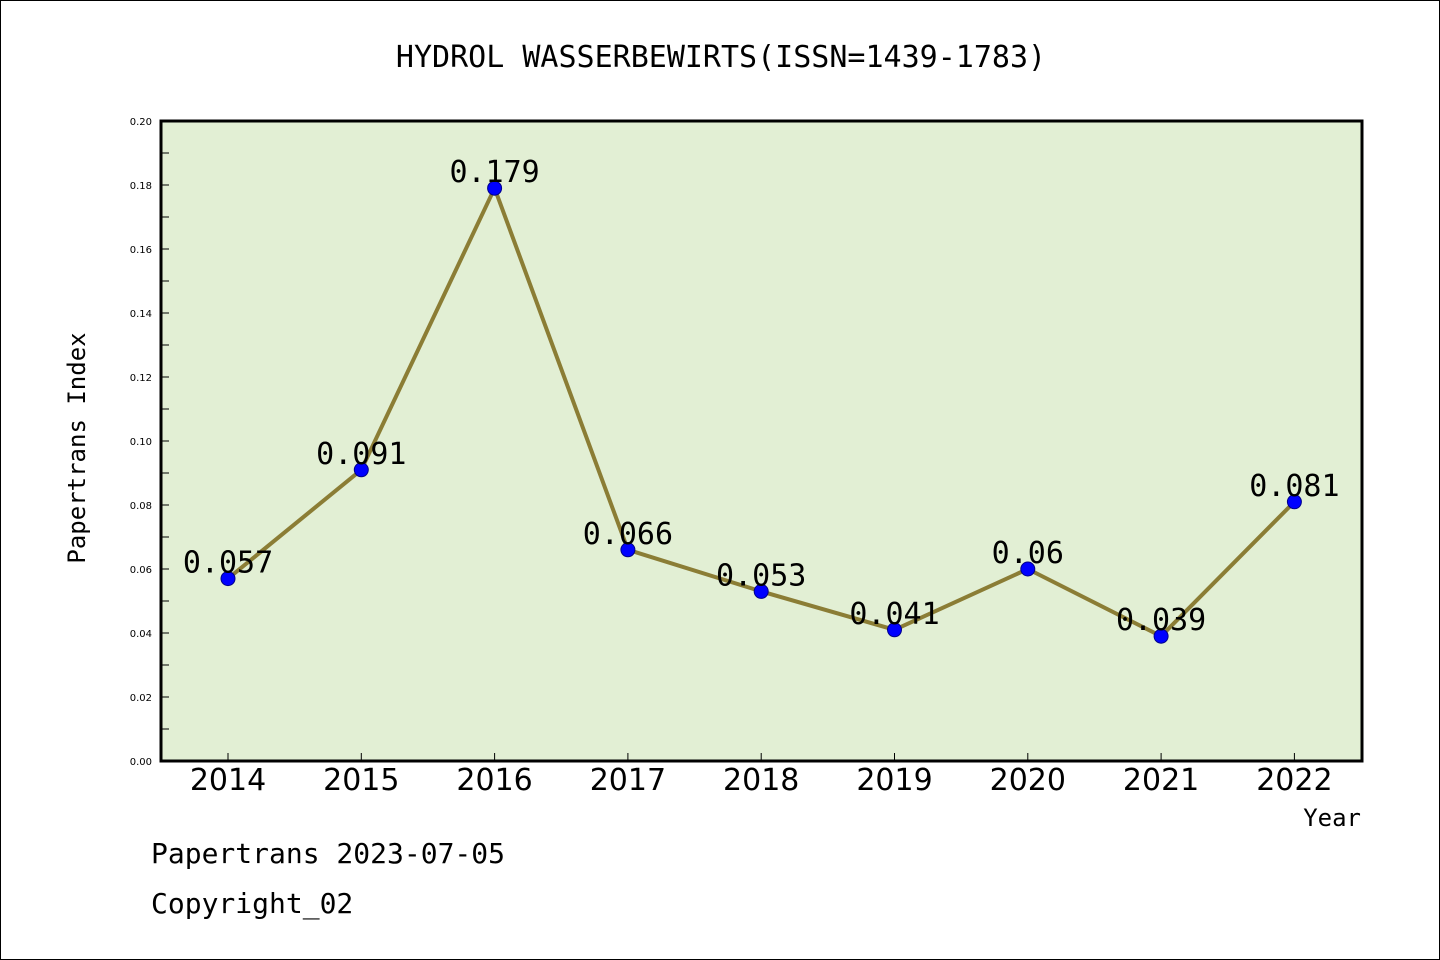  Describe the element at coordinates (1028, 780) in the screenshot. I see `x-tick-label: 2020` at that location.